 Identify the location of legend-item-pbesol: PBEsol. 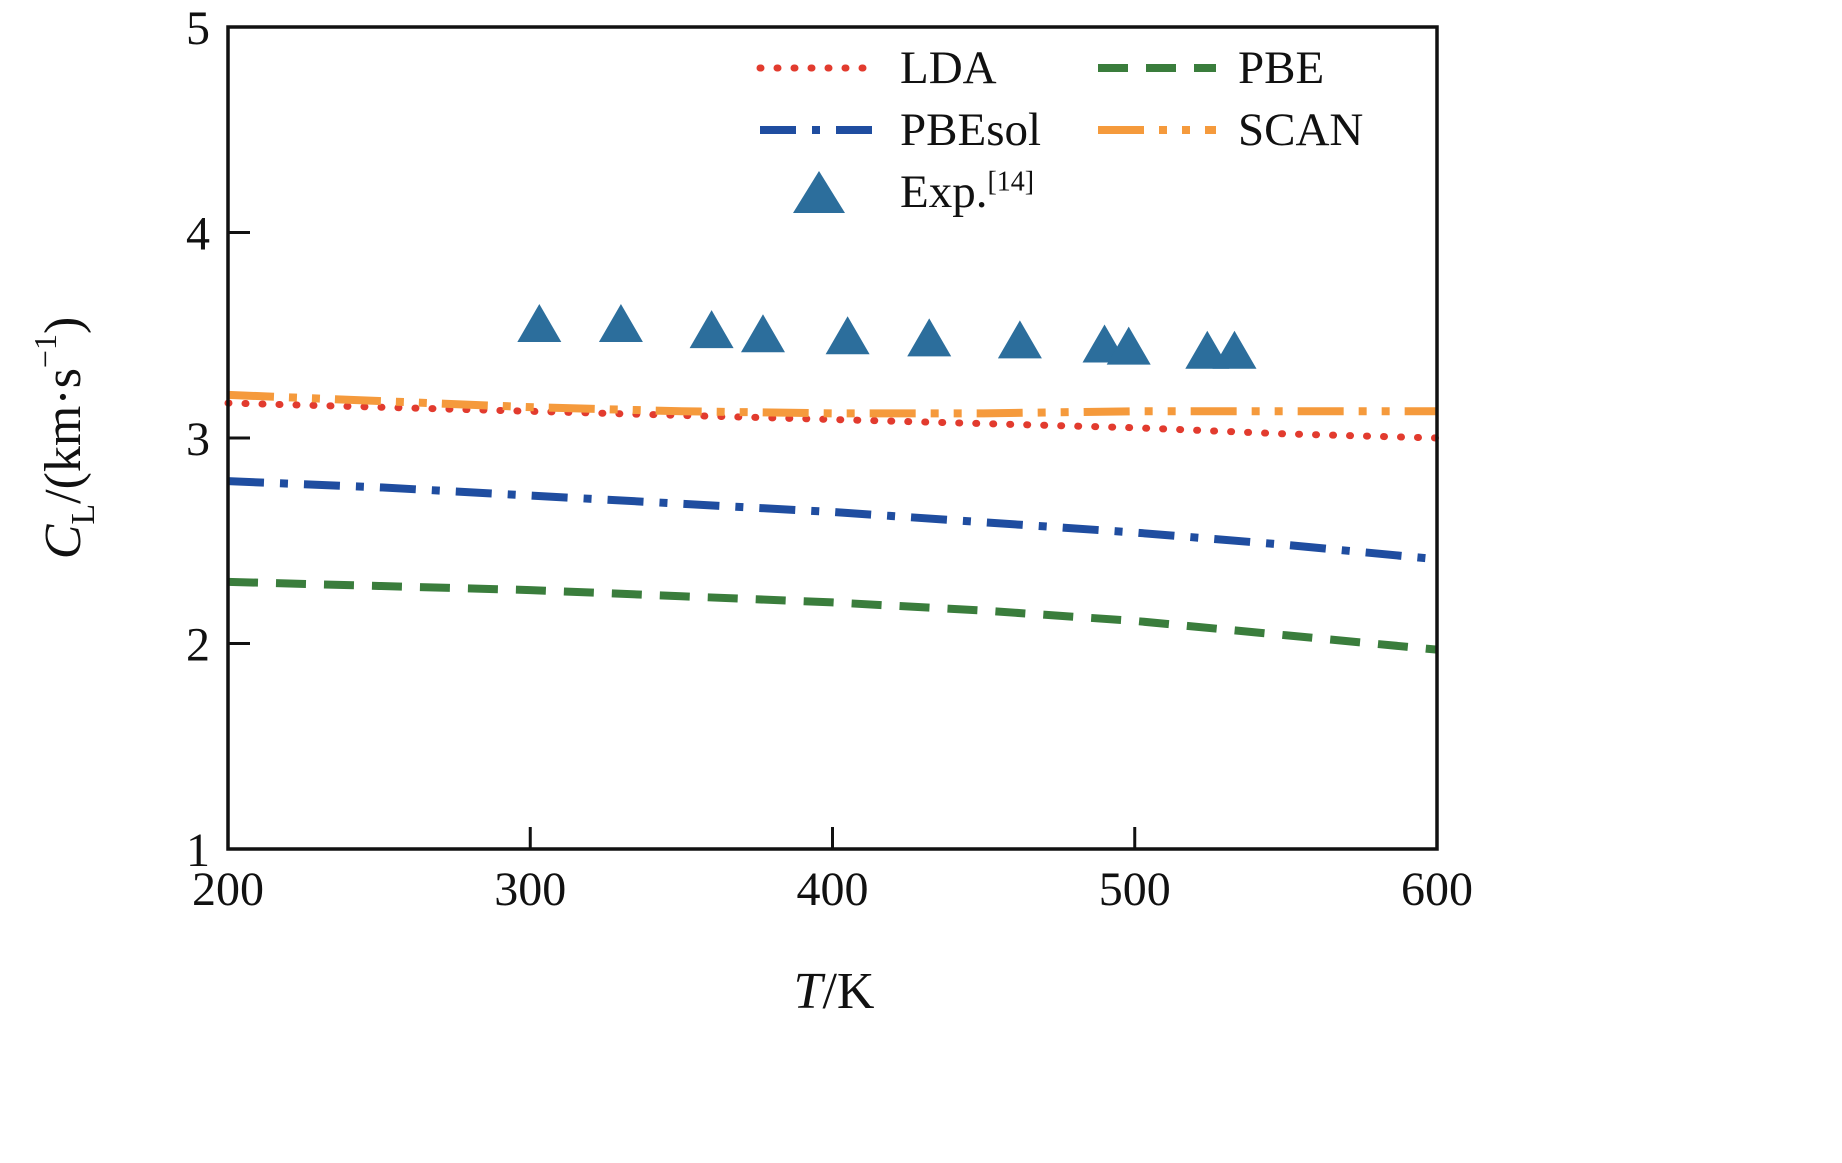
(925, 130).